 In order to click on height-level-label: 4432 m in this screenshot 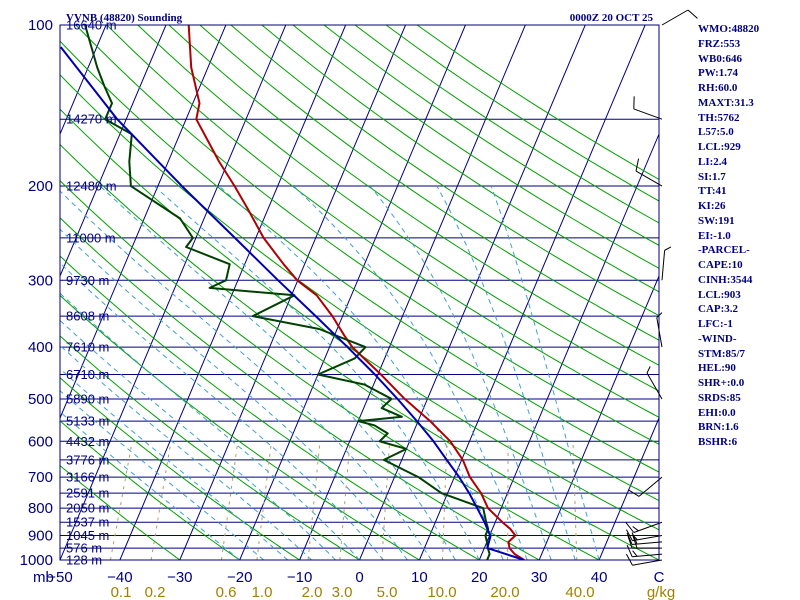, I will do `click(87, 441)`.